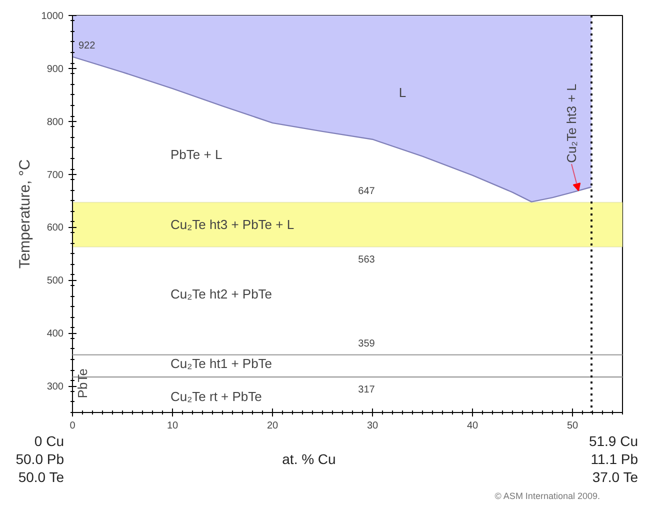  I want to click on text: 51.9 Cu 11.1 Pb 37.0 Te, so click(613, 459).